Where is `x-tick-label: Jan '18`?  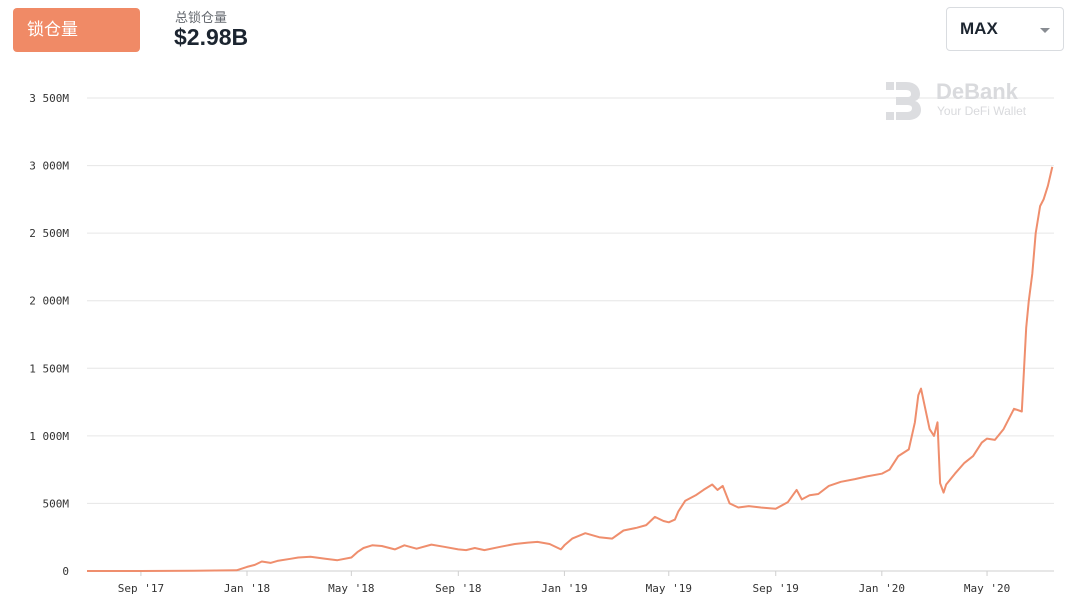 x-tick-label: Jan '18 is located at coordinates (247, 588).